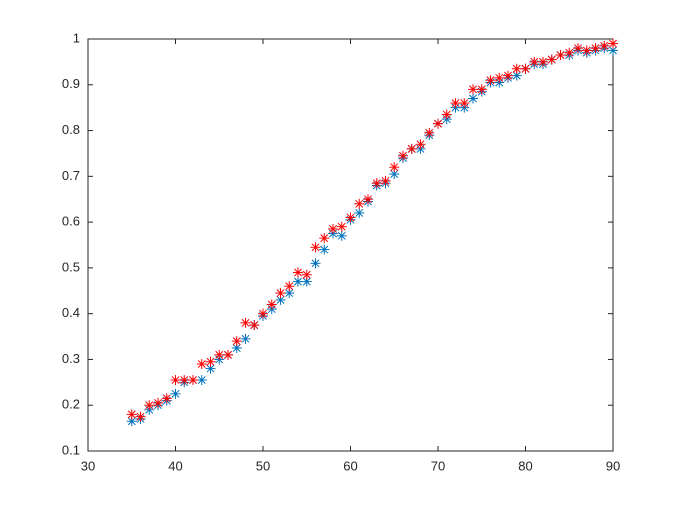 This screenshot has height=507, width=677. What do you see at coordinates (71, 83) in the screenshot?
I see `y-tick-label: 0.9` at bounding box center [71, 83].